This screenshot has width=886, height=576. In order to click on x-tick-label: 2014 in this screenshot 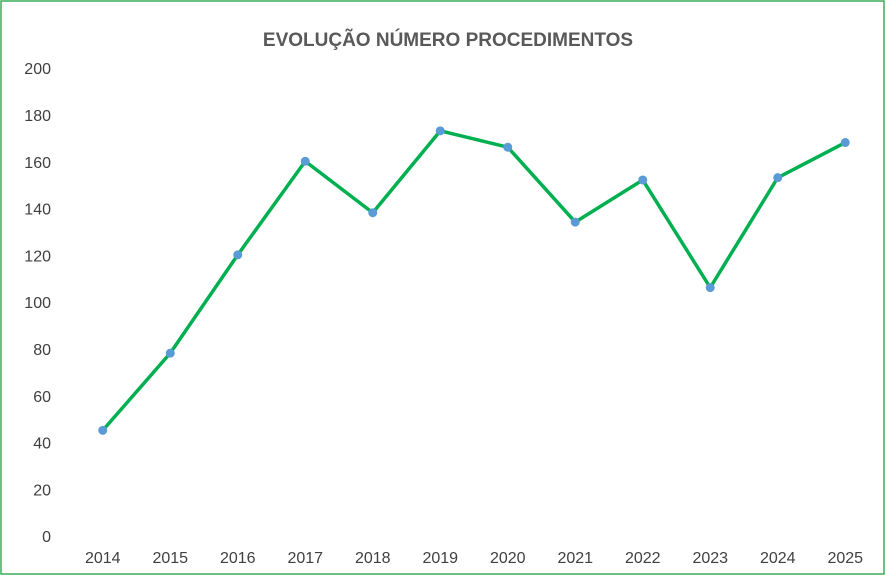, I will do `click(103, 558)`.